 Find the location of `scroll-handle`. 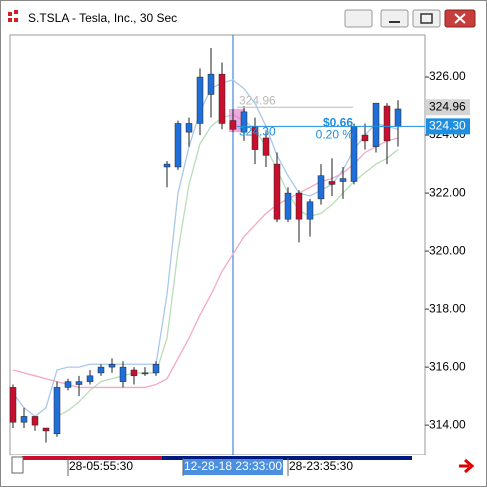

scroll-handle is located at coordinates (17, 465).